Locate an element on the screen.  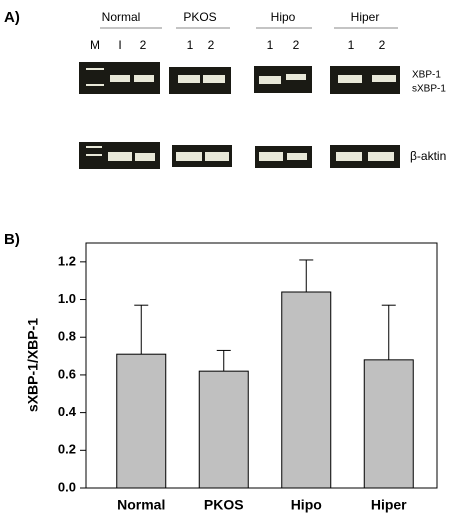
y-axis-label: sXBP-1/XBP-1 is located at coordinates (33, 365).